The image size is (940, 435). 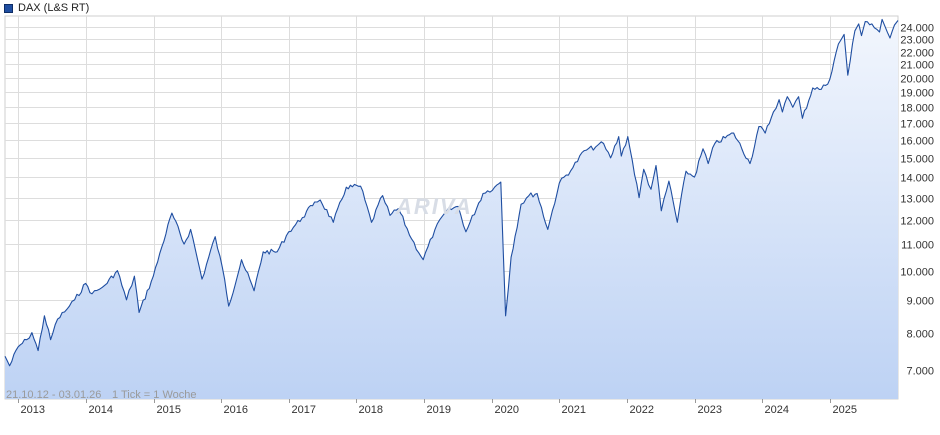 I want to click on y-tick-label: 15.000, so click(x=917, y=160).